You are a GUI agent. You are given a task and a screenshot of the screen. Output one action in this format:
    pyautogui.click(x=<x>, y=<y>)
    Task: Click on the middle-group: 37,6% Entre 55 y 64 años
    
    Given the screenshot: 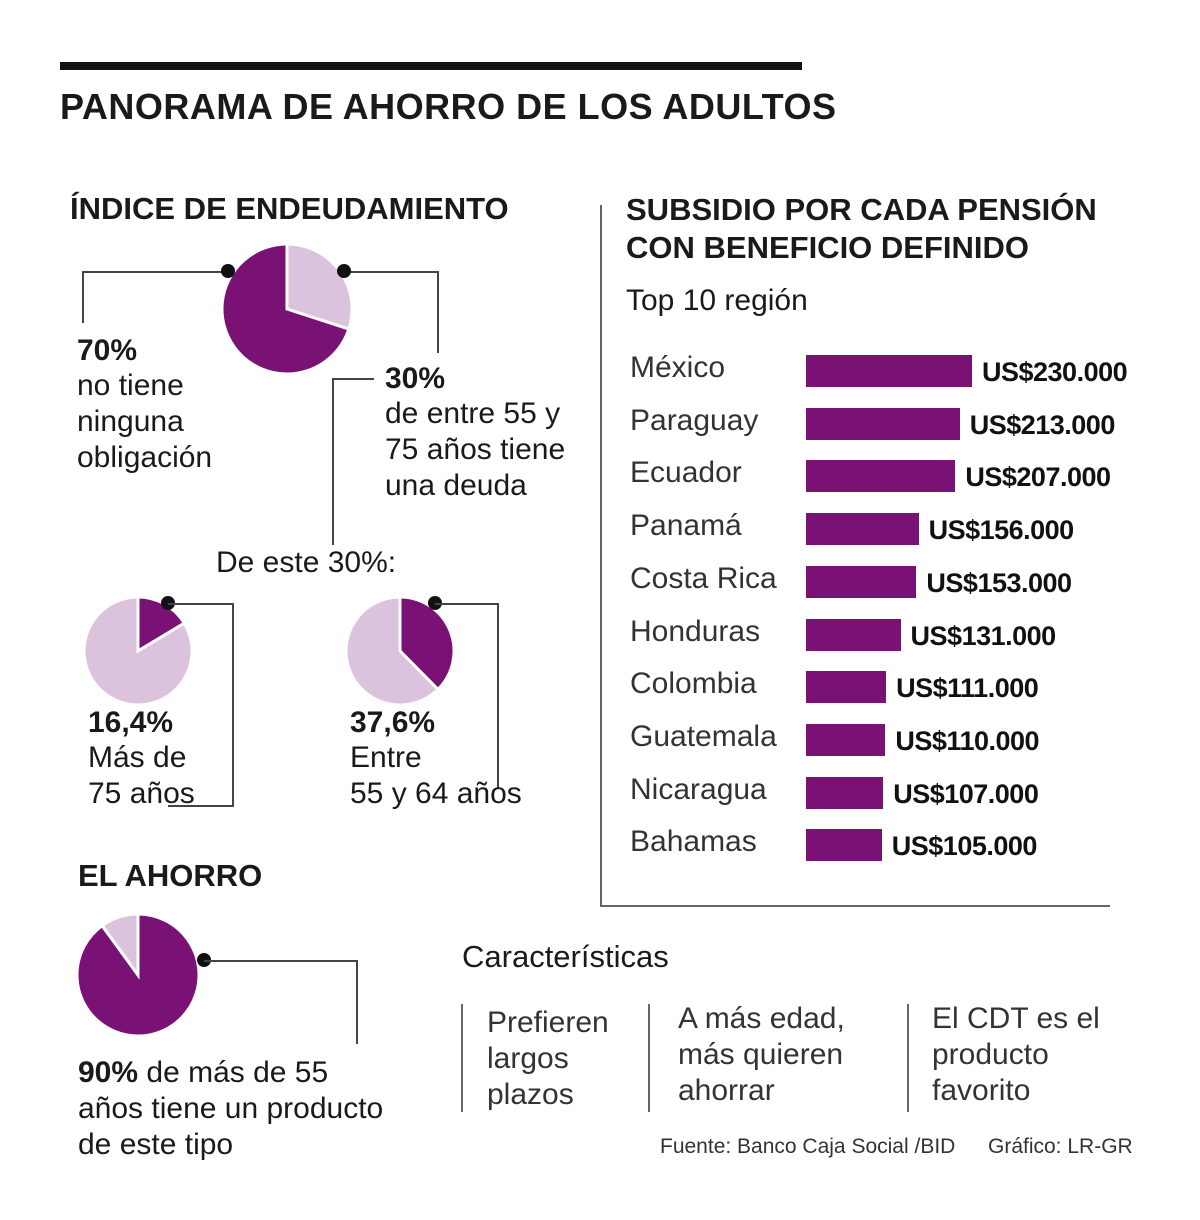 What is the action you would take?
    pyautogui.click(x=436, y=759)
    